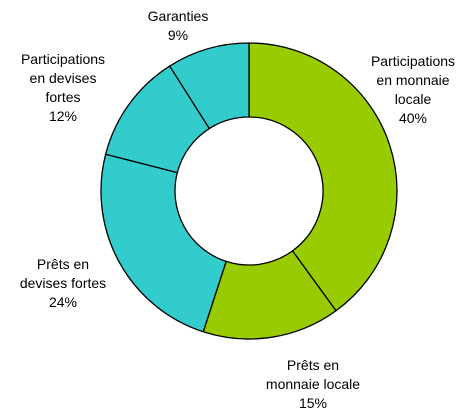 The height and width of the screenshot is (414, 475). I want to click on slice-label-line: monnaie locale, so click(313, 384).